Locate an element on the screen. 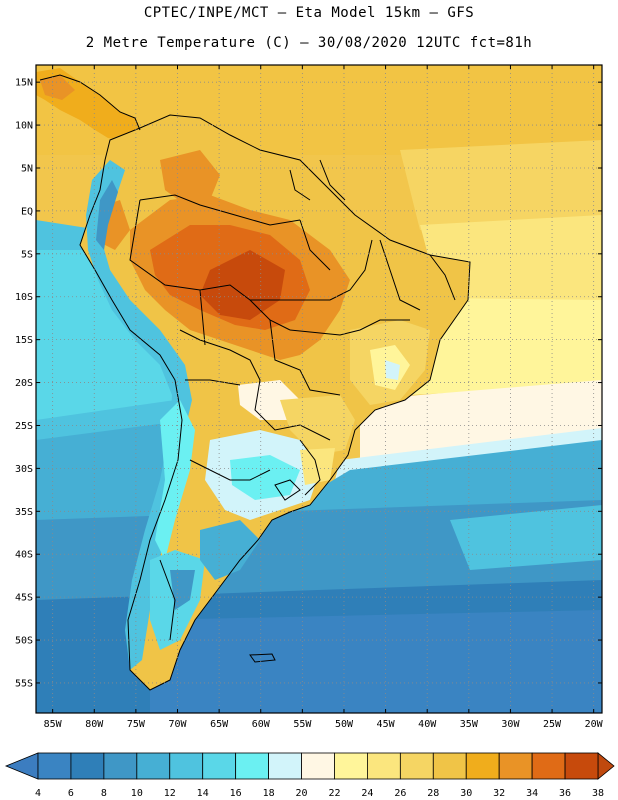 This screenshot has height=800, width=618. latitude-label: 30S is located at coordinates (24, 469).